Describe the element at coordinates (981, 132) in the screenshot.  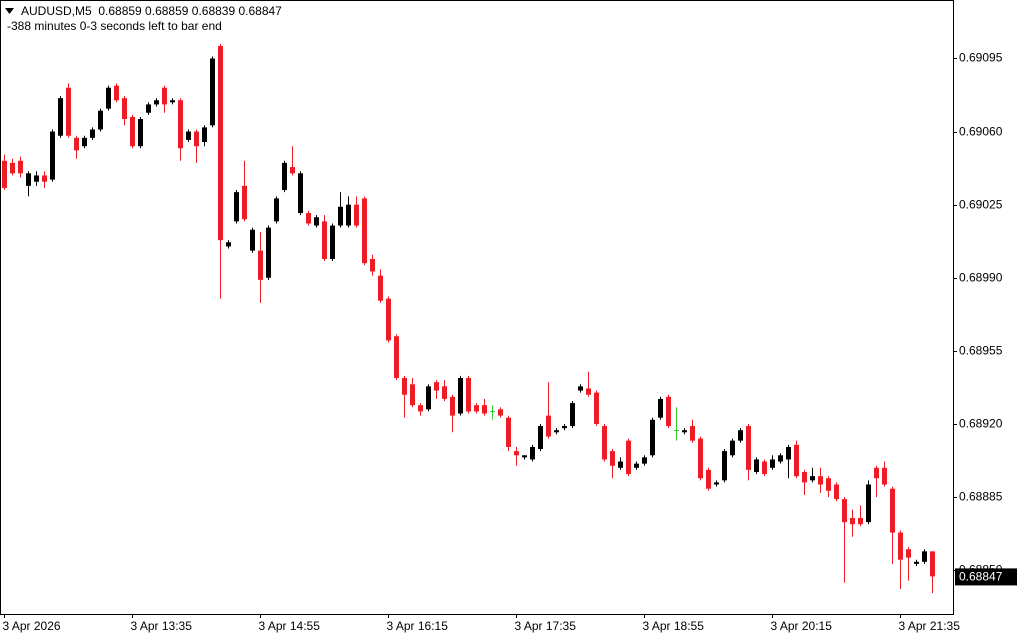
I see `y-tick-label: 0.69060` at that location.